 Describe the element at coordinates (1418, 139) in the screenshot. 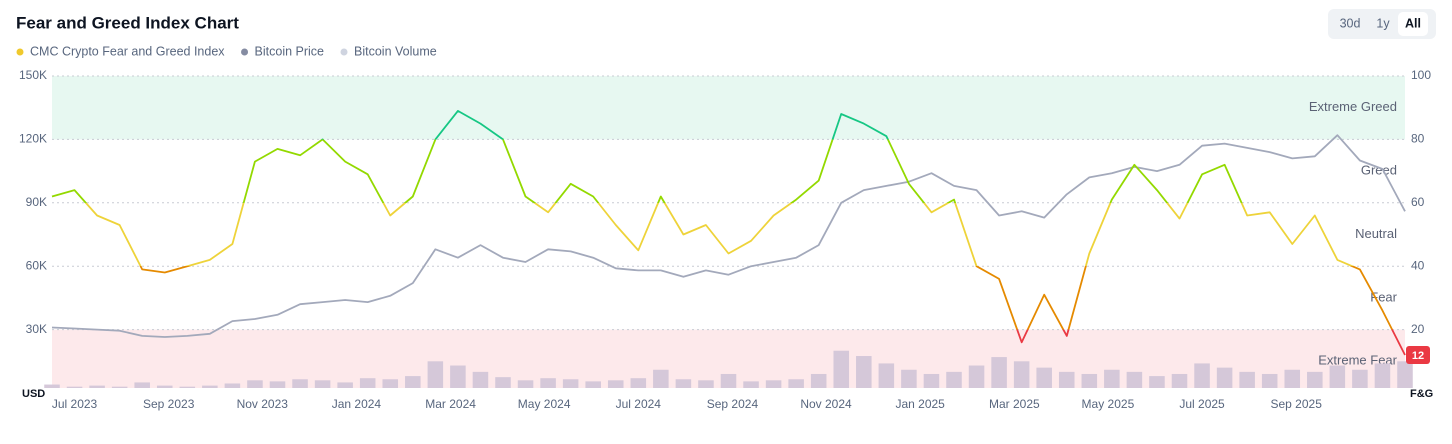

I see `y2-tick-label: 80` at that location.